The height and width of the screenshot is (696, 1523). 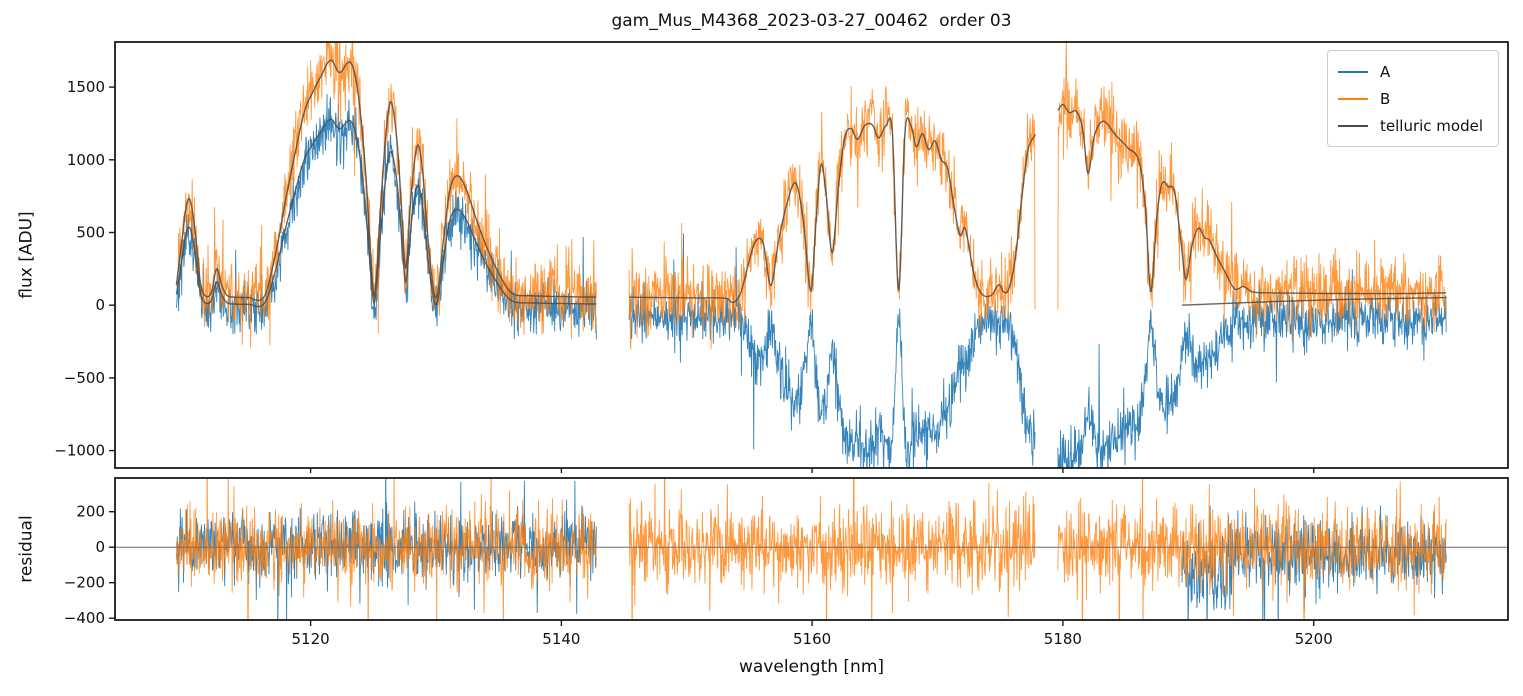 I want to click on y-tick-label-flux: −500, so click(x=84, y=378).